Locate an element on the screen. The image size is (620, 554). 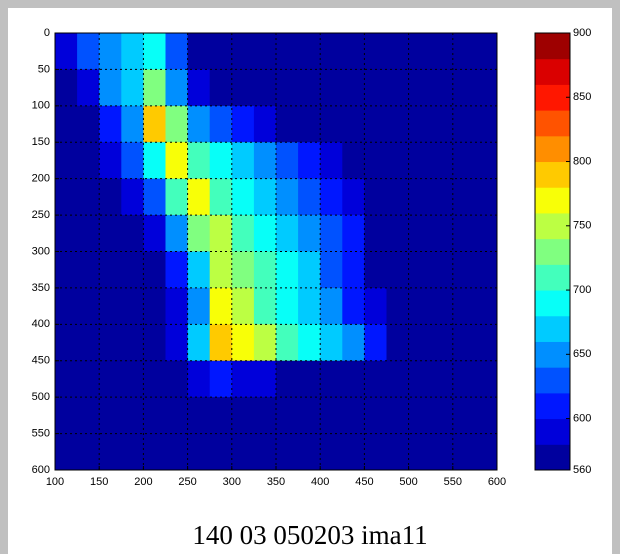
x-tick-label: 350 is located at coordinates (276, 482).